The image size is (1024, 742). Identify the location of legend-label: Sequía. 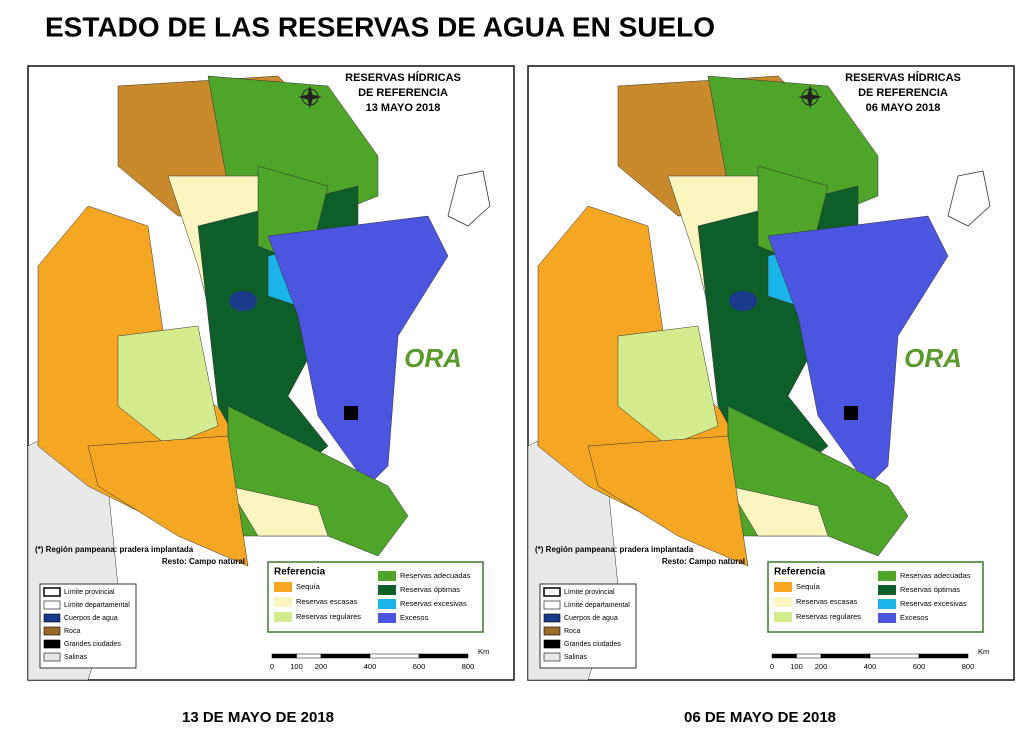
(308, 586).